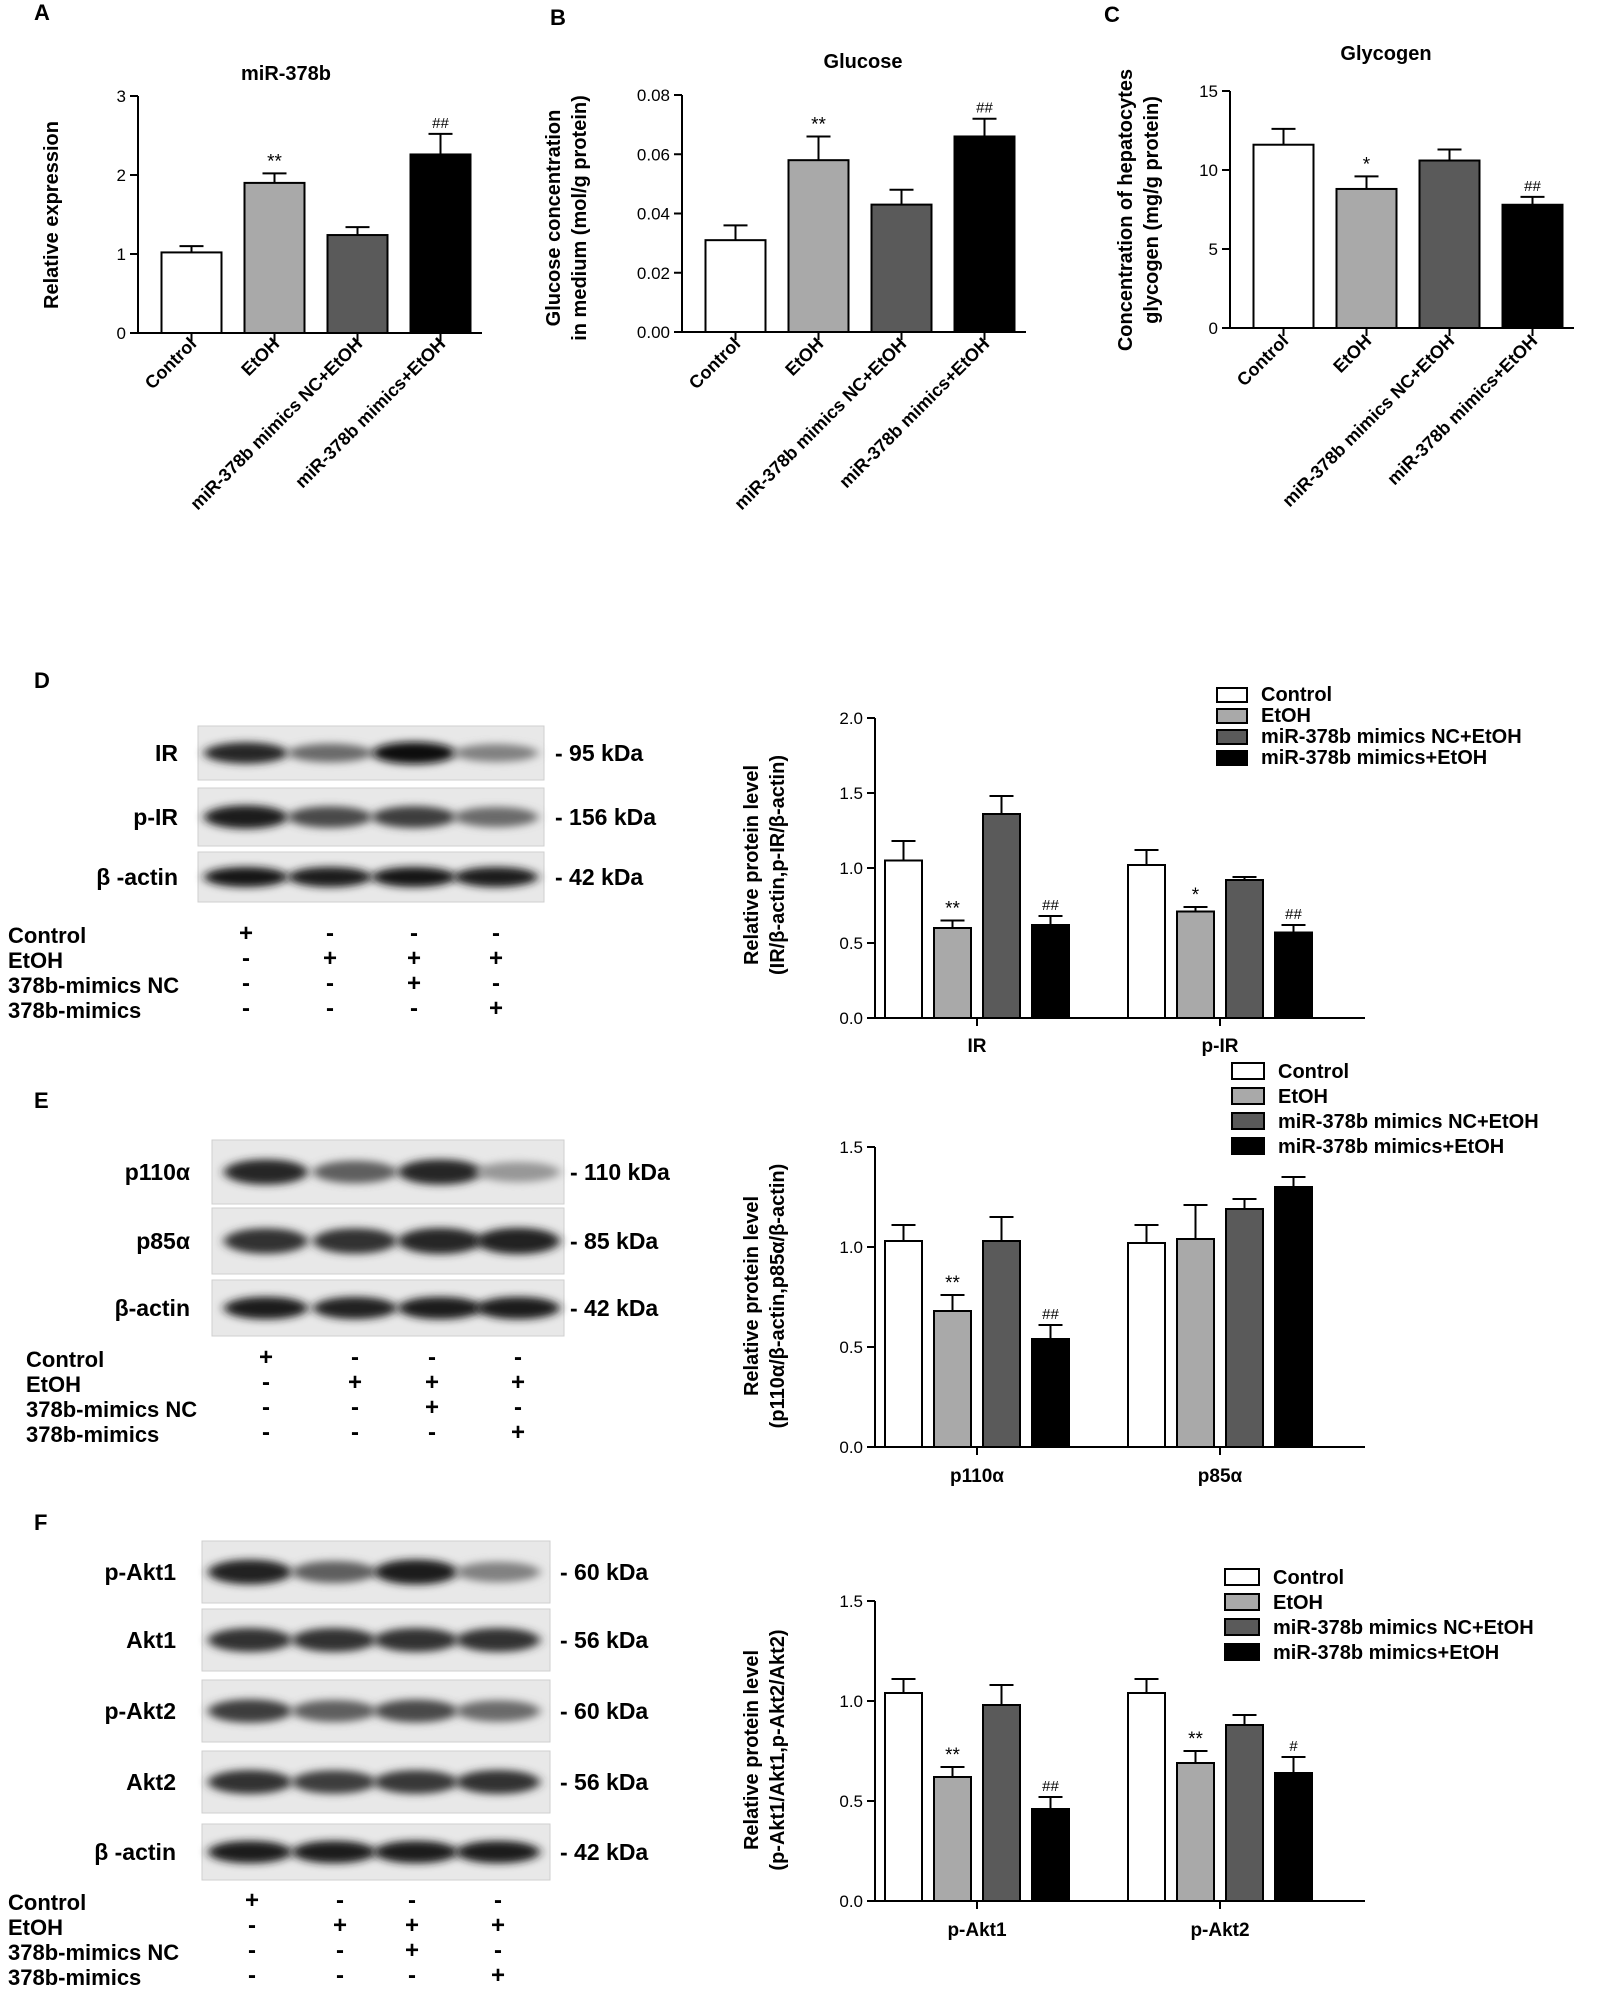 The image size is (1600, 1995). What do you see at coordinates (432, 1432) in the screenshot?
I see `condition-sign-e-3-2: -` at bounding box center [432, 1432].